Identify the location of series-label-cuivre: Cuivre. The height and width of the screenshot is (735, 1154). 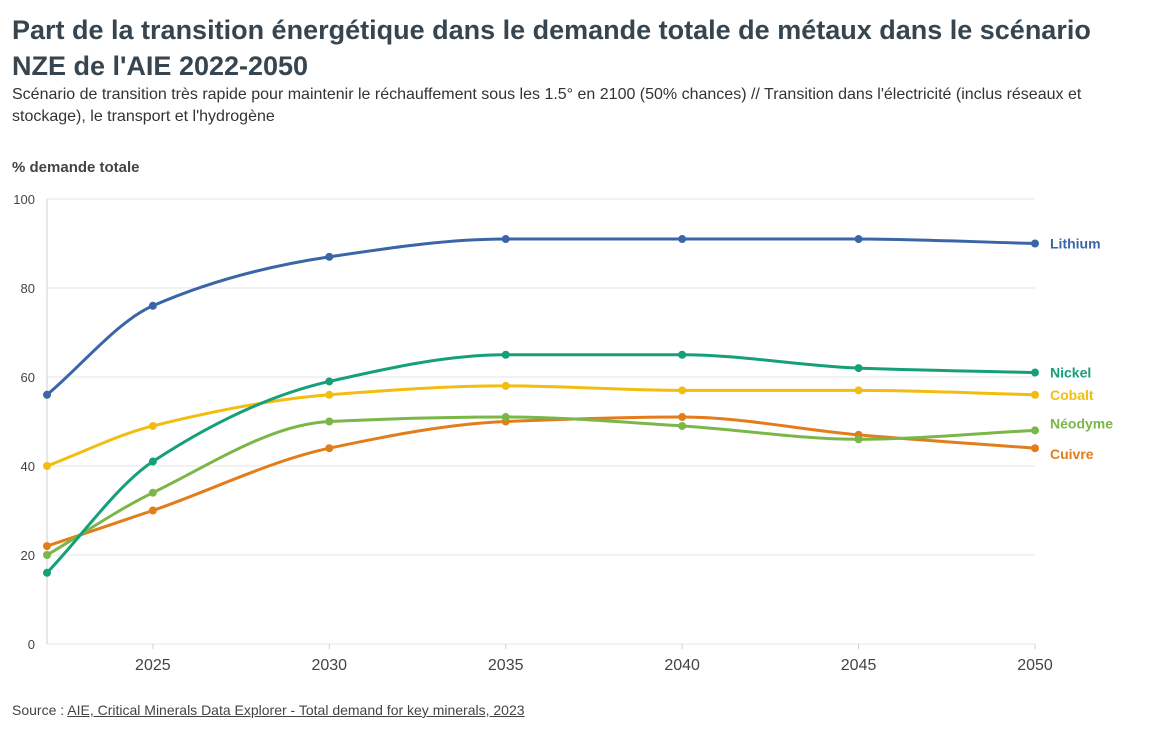
(1072, 454).